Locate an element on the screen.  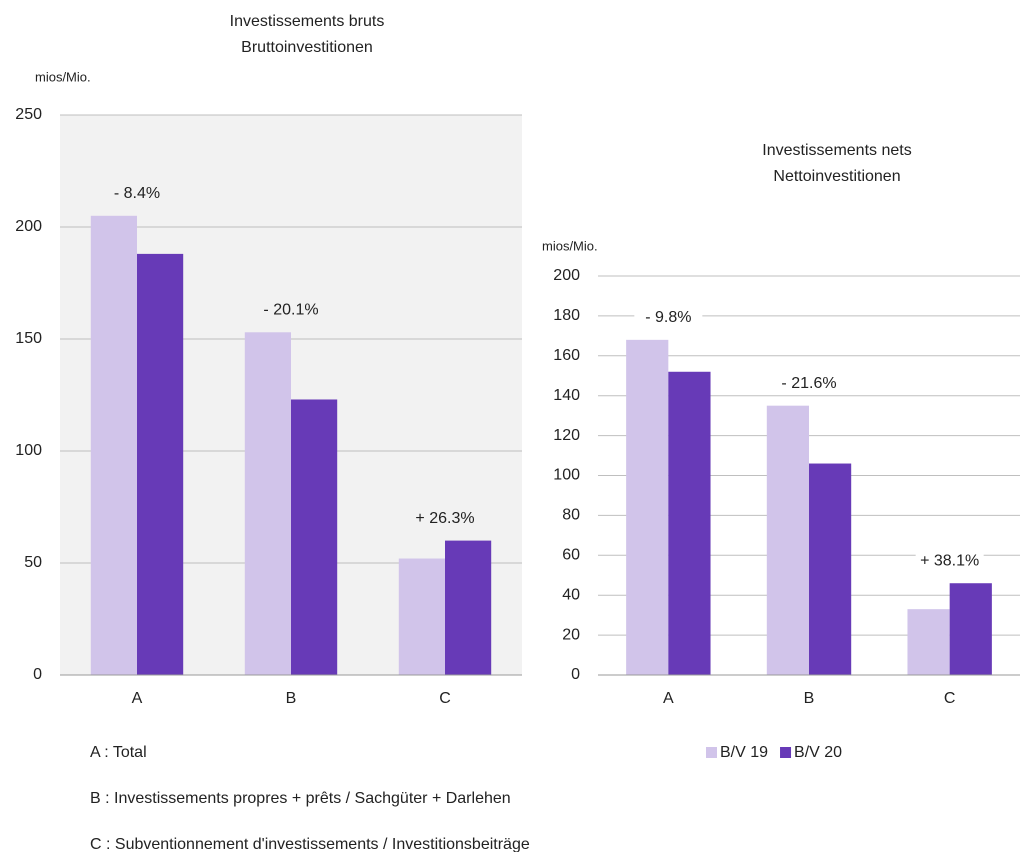
y-tick-label: 140 is located at coordinates (566, 395).